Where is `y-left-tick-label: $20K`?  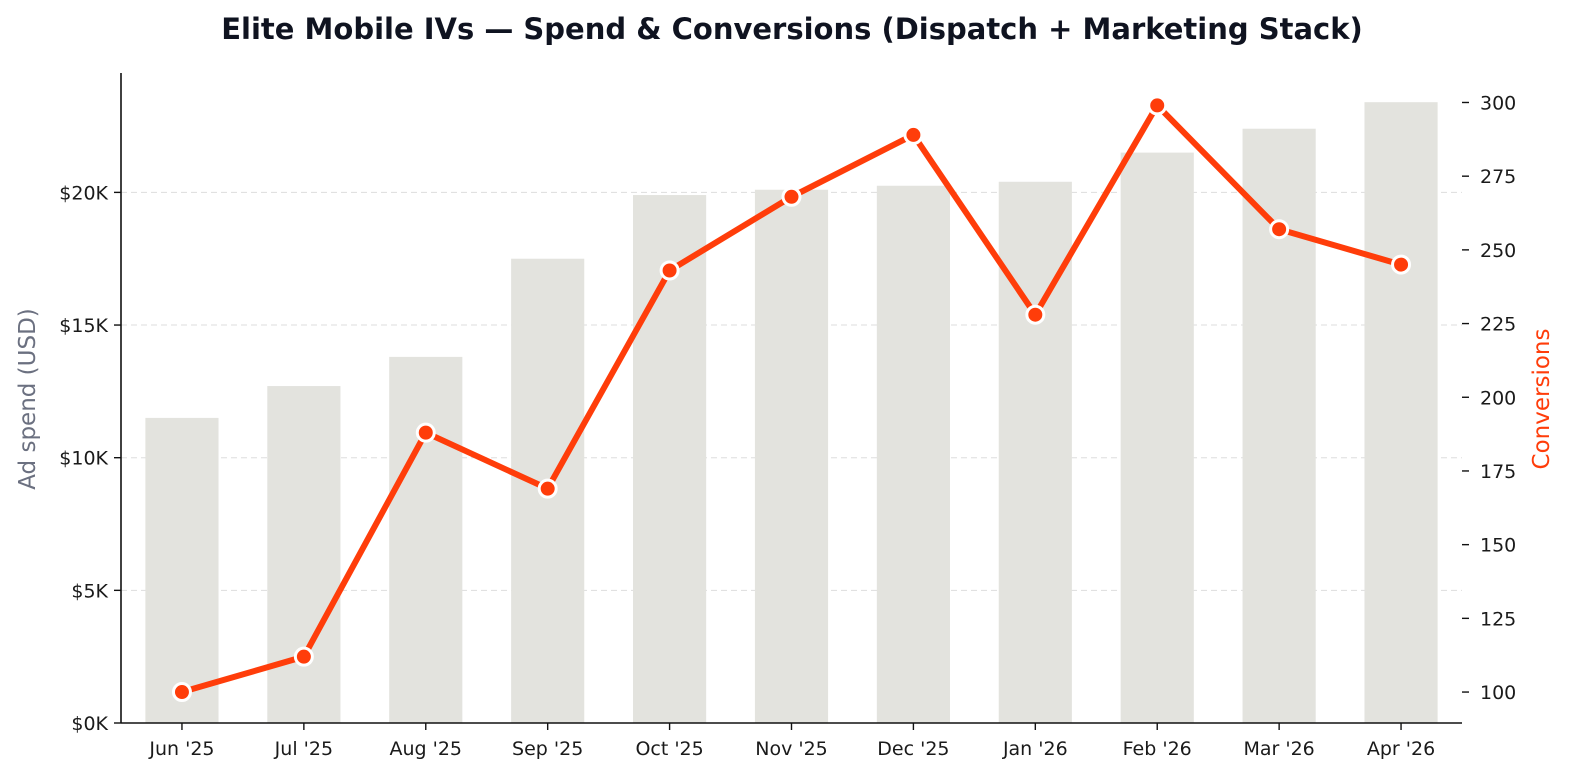
y-left-tick-label: $20K is located at coordinates (83, 193).